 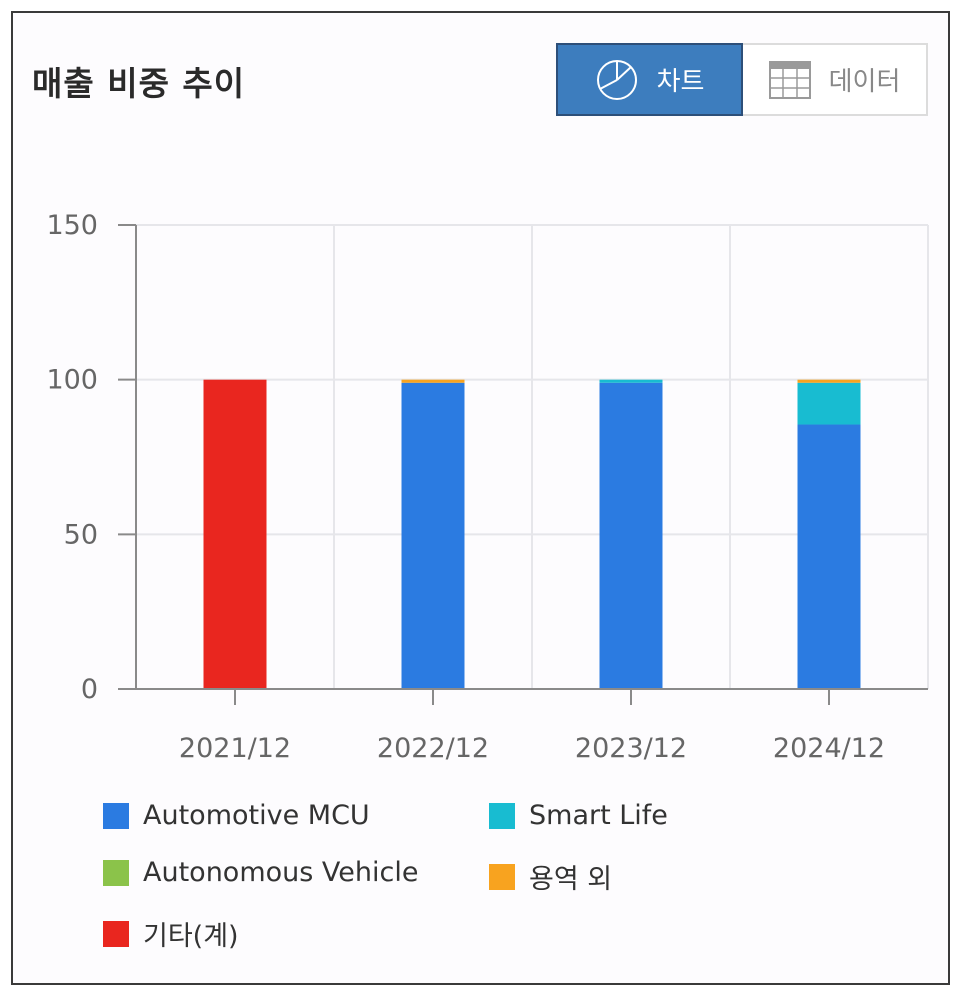 I want to click on chart-view-label: 차트, so click(x=680, y=82).